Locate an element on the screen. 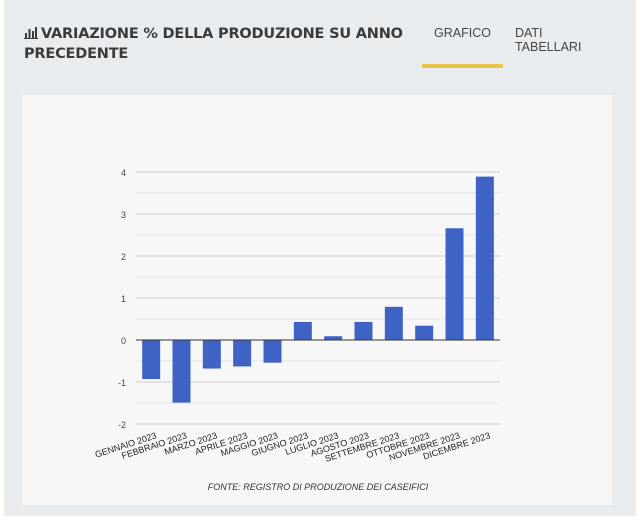  tab-grafico: GRAFICO is located at coordinates (462, 46).